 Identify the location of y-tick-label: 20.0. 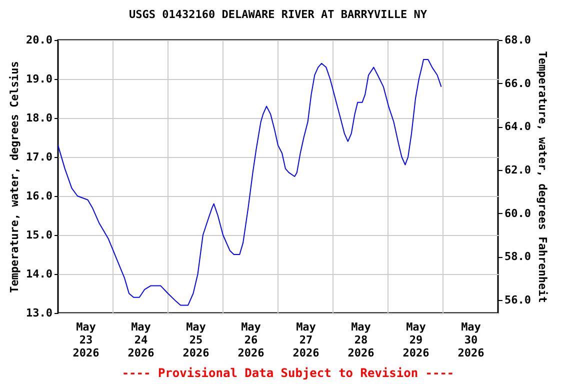
(39, 40).